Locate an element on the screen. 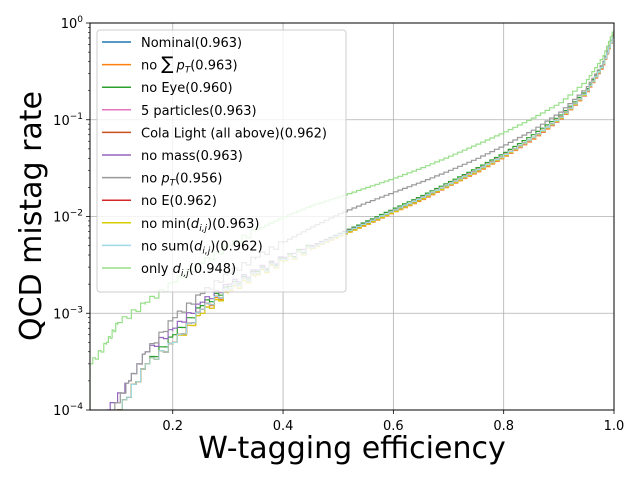  legend-label: no mass(0.963) is located at coordinates (192, 156).